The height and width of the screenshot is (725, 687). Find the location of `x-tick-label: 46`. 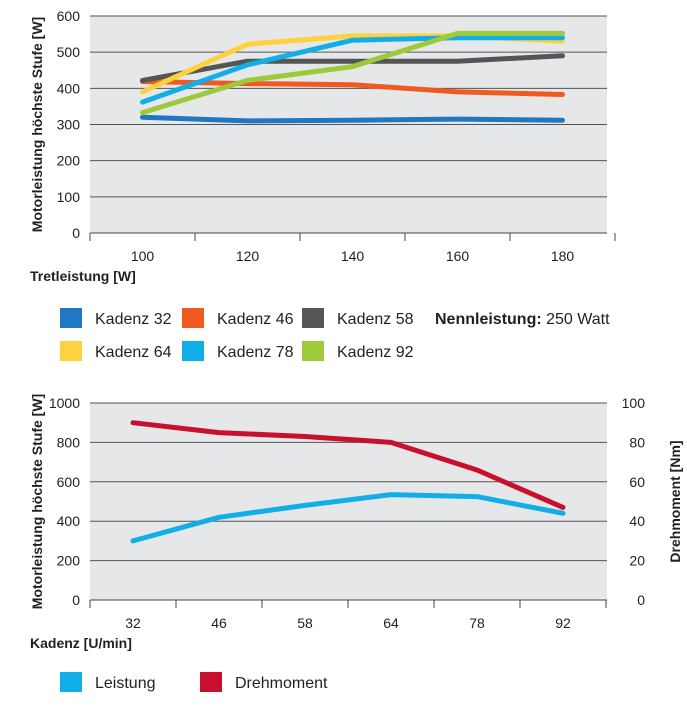

x-tick-label: 46 is located at coordinates (219, 623).